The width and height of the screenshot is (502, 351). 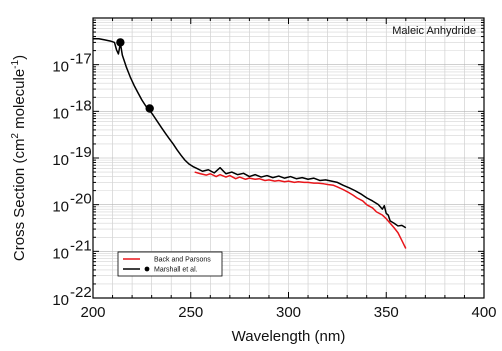 What do you see at coordinates (81, 59) in the screenshot?
I see `y-tick-label-exponent: -17` at bounding box center [81, 59].